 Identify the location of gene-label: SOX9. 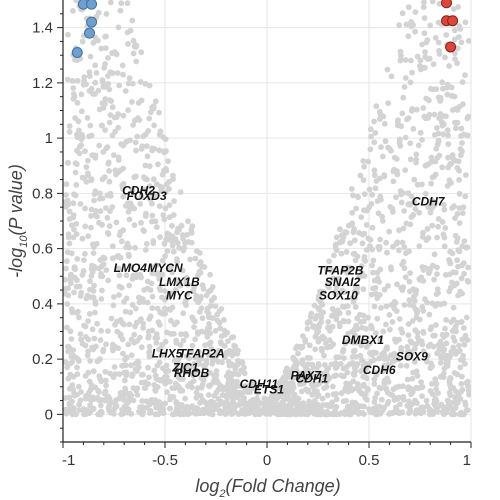
(412, 356).